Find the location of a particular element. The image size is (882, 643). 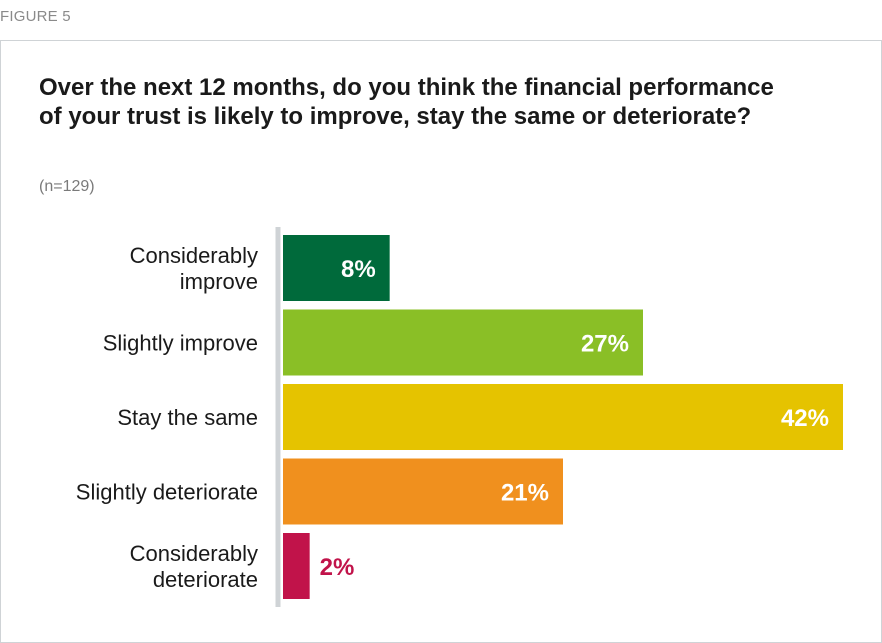

value-label-2: 42% is located at coordinates (805, 418).